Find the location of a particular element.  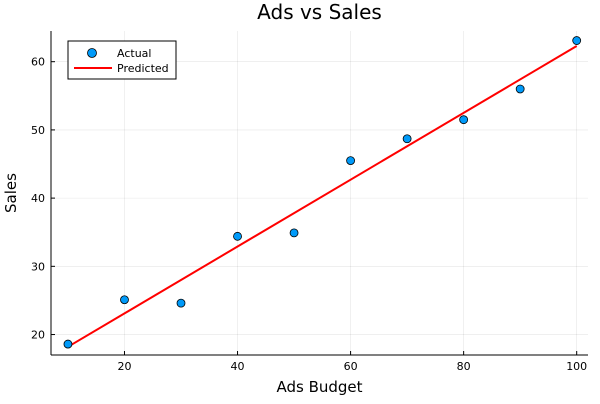

y-tick-label: 40 is located at coordinates (38, 198).